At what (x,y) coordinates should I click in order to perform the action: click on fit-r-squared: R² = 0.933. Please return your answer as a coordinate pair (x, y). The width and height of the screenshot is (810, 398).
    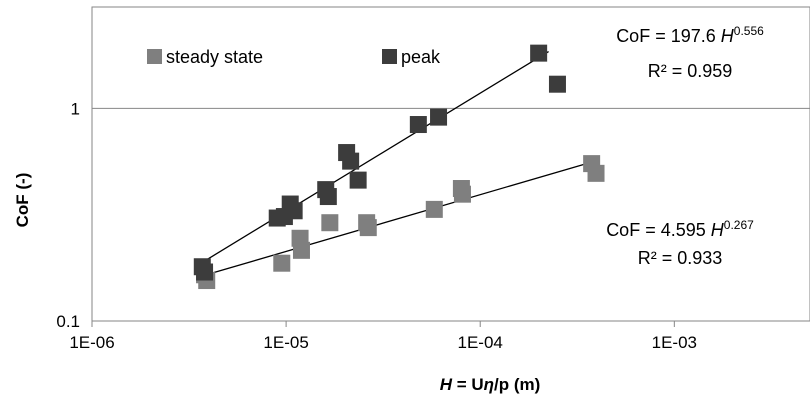
    Looking at the image, I should click on (680, 258).